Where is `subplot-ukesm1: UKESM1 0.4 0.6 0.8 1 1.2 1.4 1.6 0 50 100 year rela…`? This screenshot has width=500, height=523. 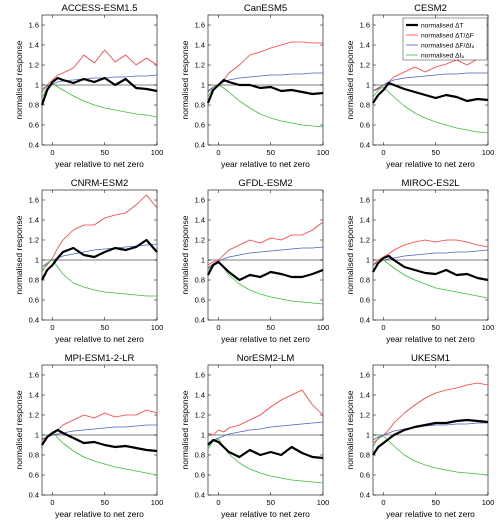
subplot-ukesm1: UKESM1 0.4 0.6 0.8 1 1.2 1.4 1.6 0 50 100 year rela… is located at coordinates (419, 436).